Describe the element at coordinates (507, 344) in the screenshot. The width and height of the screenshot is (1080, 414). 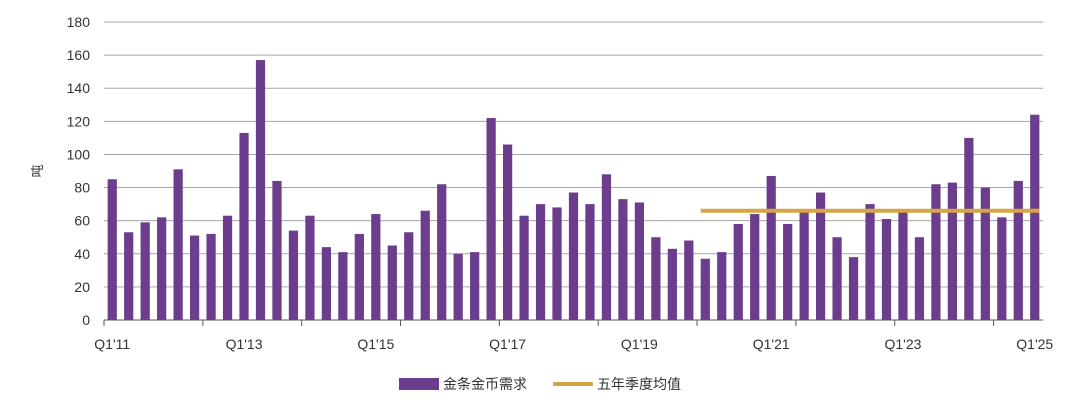
I see `x-tick-label: Q1'17` at that location.